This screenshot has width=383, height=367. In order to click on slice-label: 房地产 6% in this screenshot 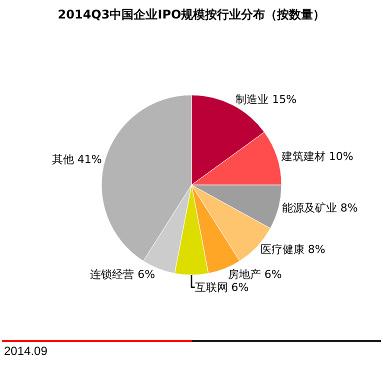, I will do `click(255, 274)`.